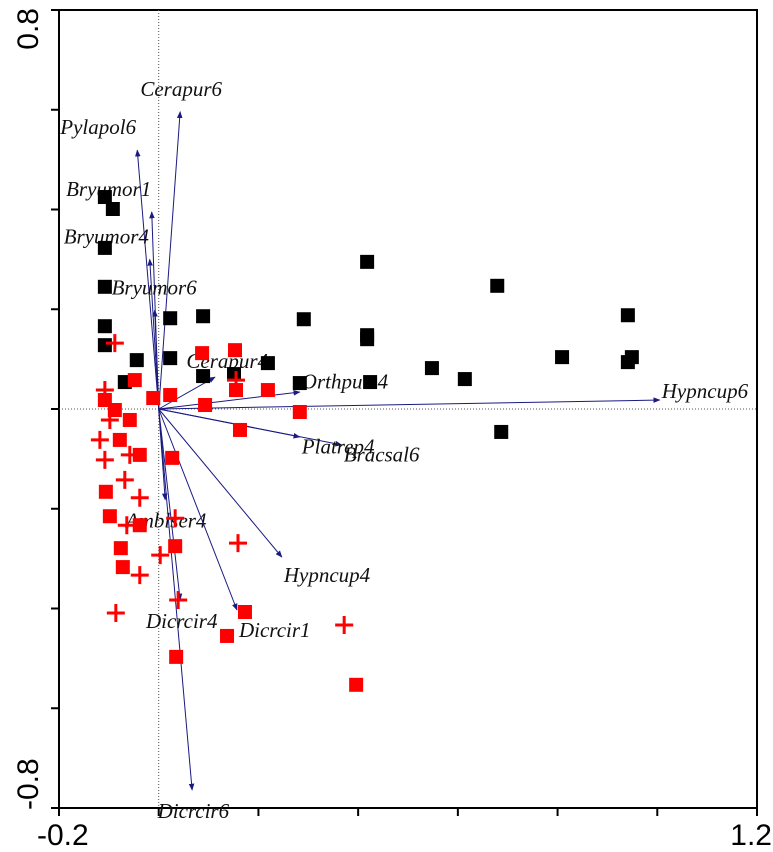 This screenshot has width=773, height=852. Describe the element at coordinates (155, 287) in the screenshot. I see `arrow-label: Bryumor6` at that location.